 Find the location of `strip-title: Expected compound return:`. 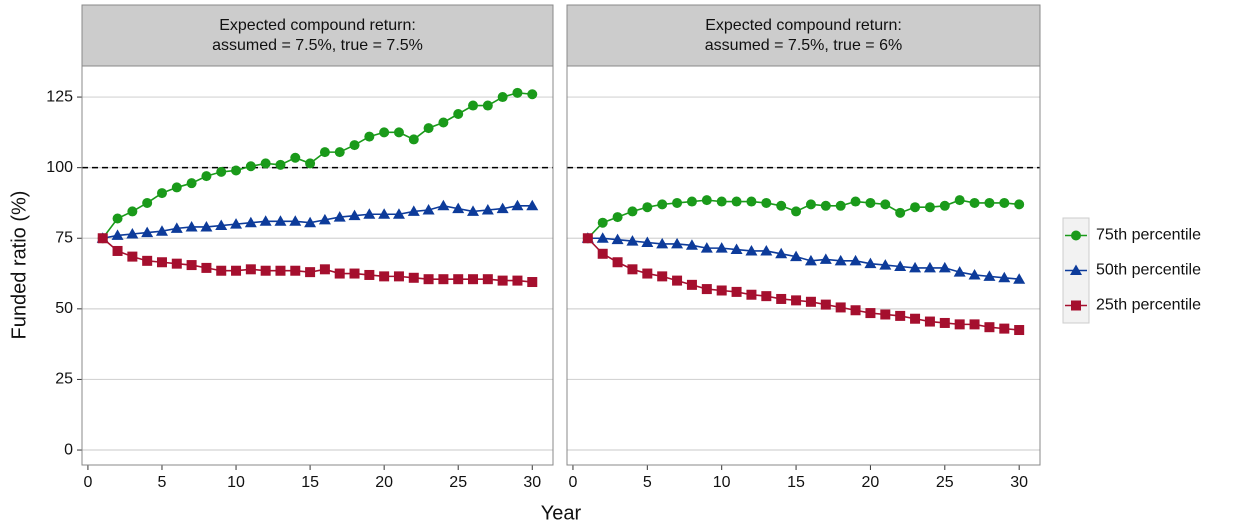

strip-title: Expected compound return: is located at coordinates (803, 25).